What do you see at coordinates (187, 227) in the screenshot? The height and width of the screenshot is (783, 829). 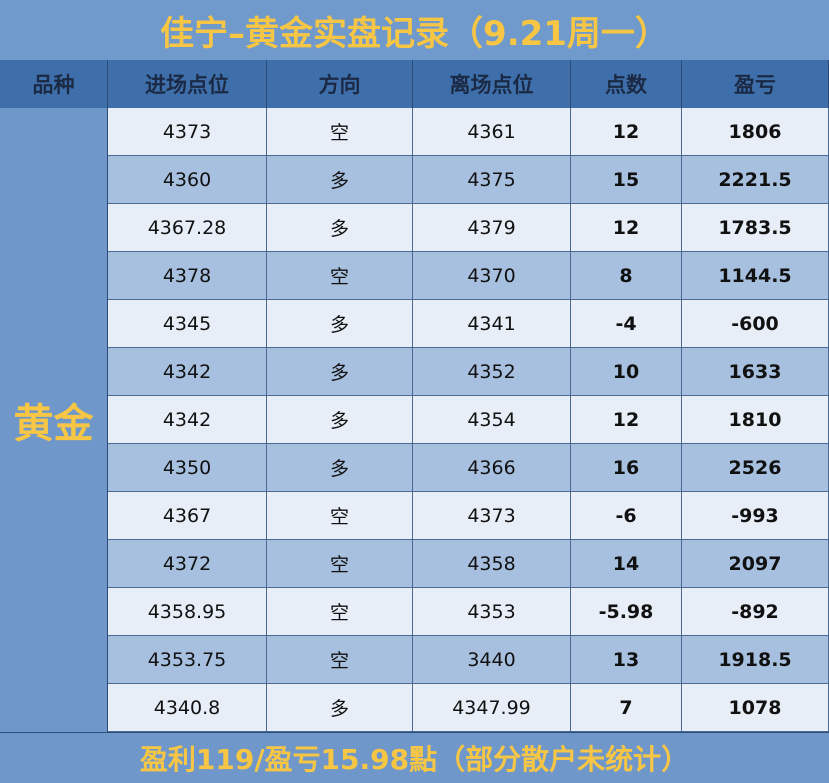 I see `table-cell: 4367.28` at bounding box center [187, 227].